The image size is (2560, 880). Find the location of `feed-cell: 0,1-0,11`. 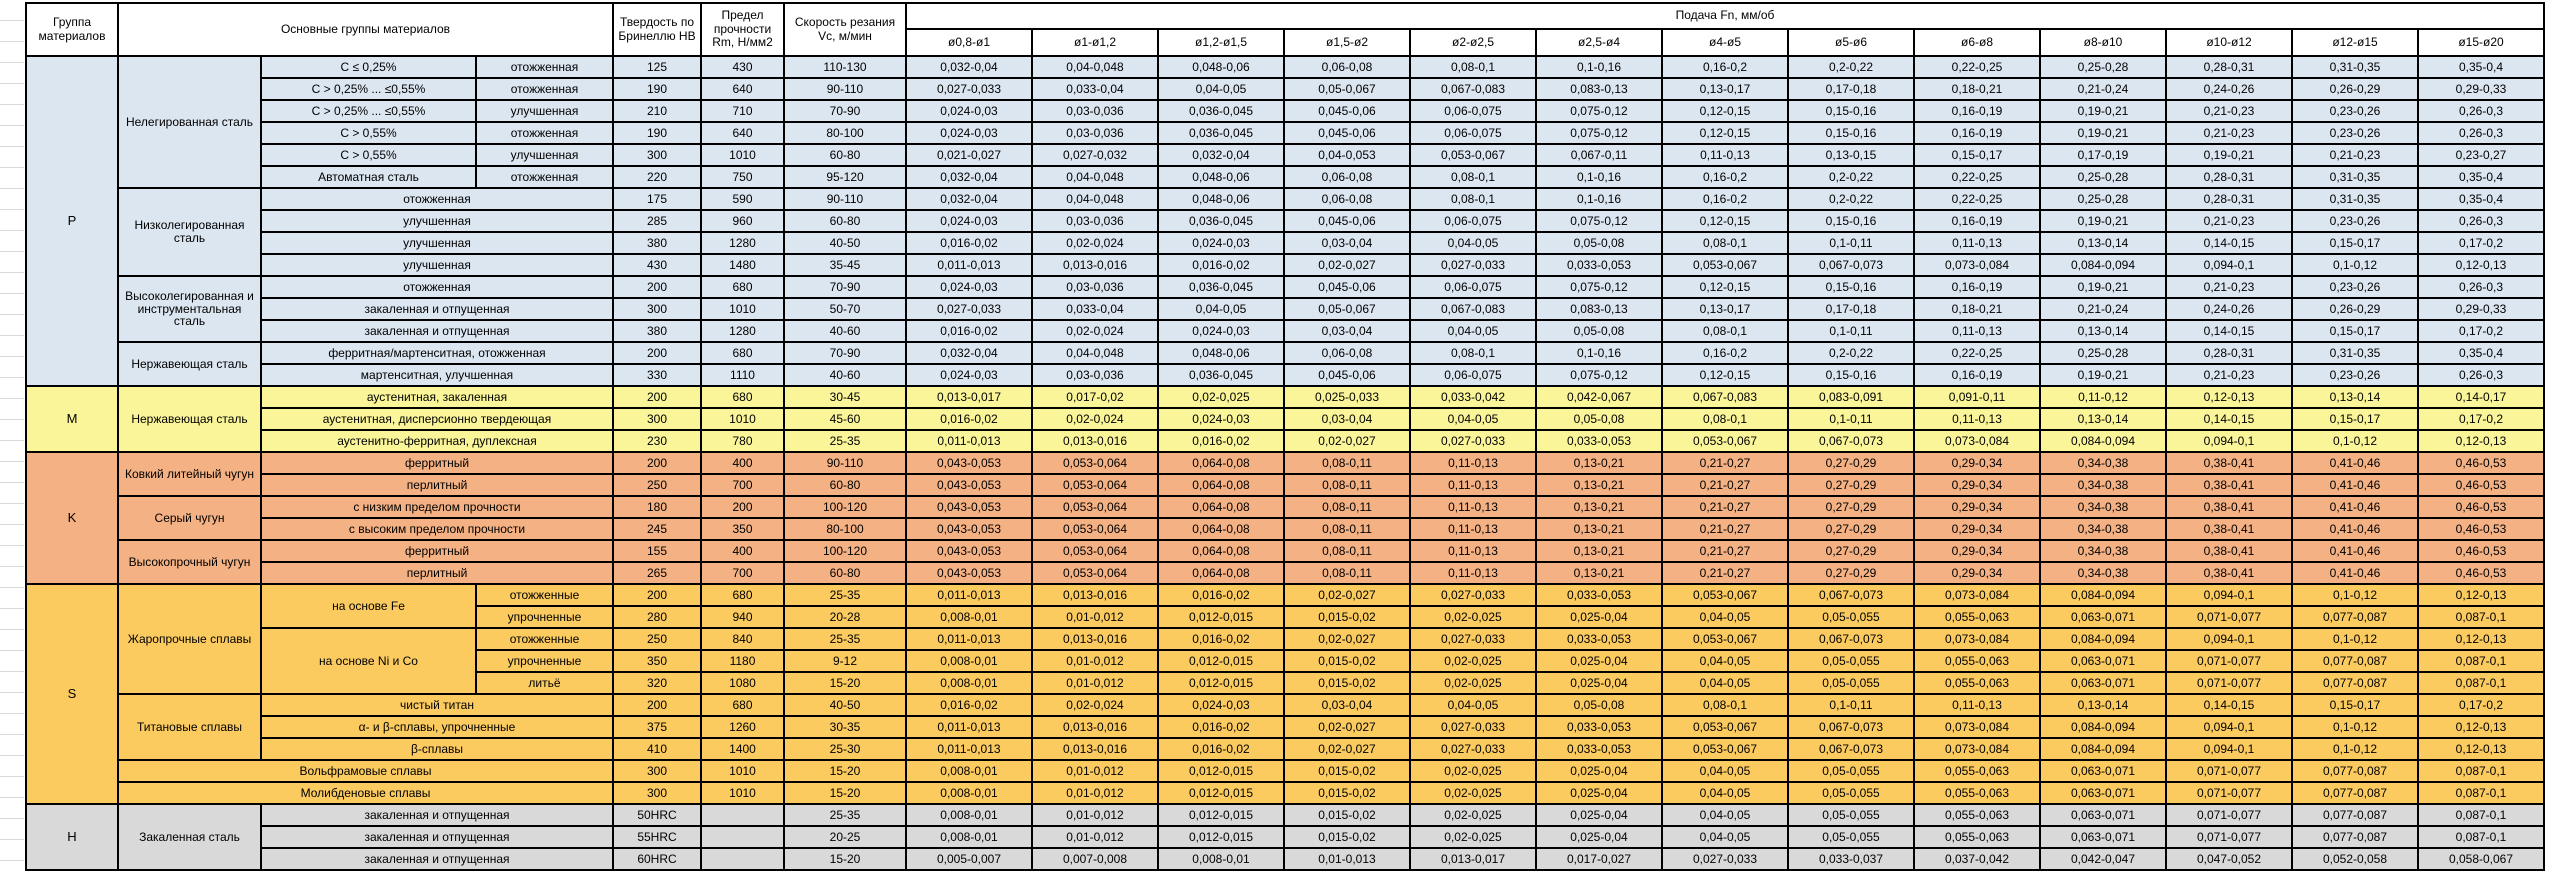

feed-cell: 0,1-0,11 is located at coordinates (1851, 705).